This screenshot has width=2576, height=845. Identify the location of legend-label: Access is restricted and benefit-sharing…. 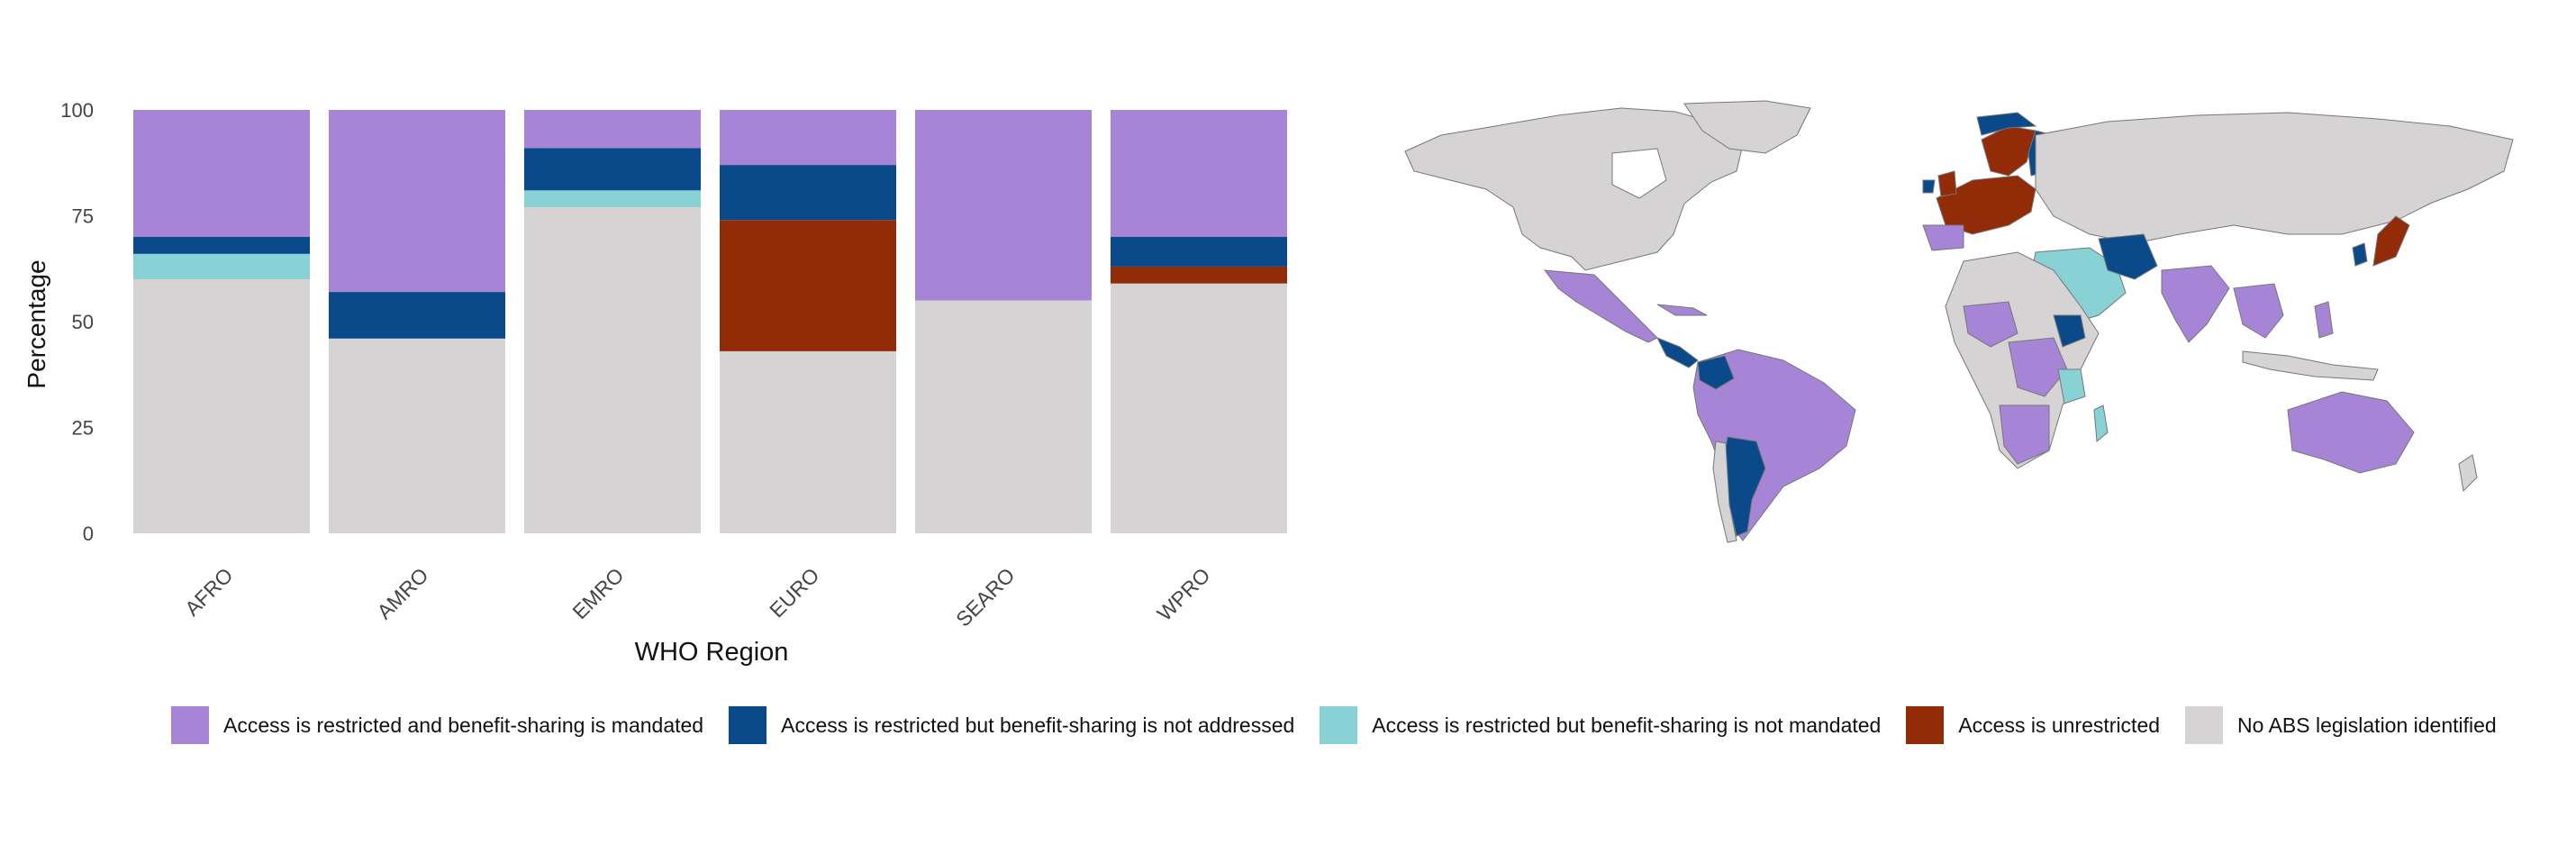
(464, 725).